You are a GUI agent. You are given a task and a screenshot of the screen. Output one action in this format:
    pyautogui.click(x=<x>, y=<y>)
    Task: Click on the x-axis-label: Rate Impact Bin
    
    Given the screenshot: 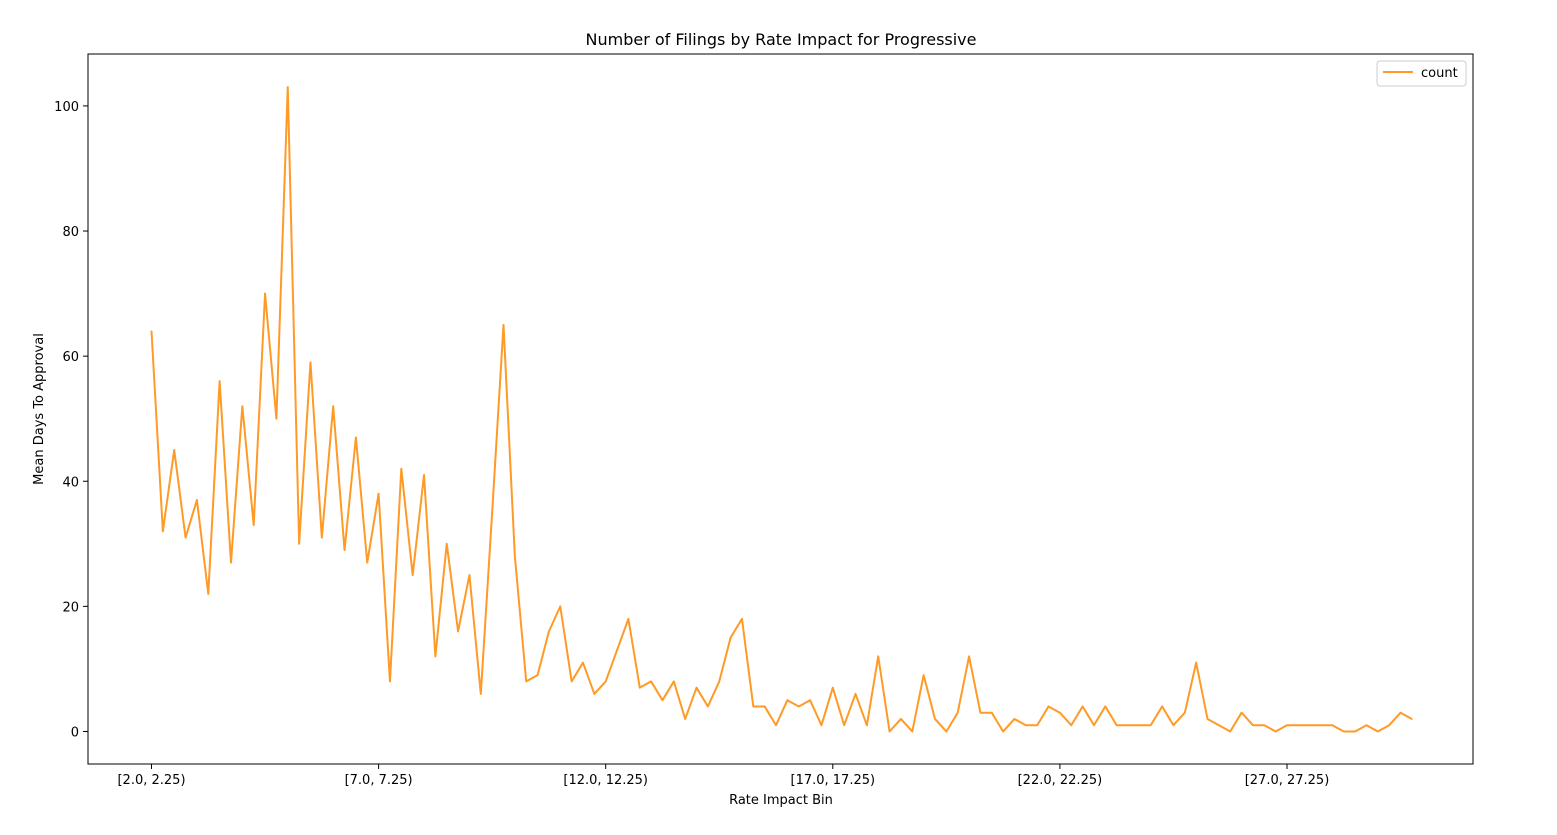 What is the action you would take?
    pyautogui.click(x=781, y=800)
    